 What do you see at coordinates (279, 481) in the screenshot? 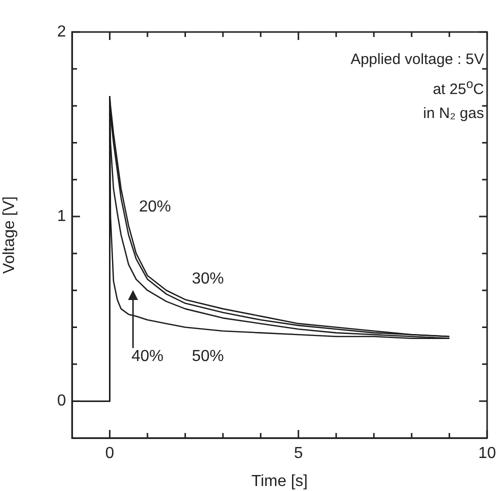
I see `x-axis-title: Time [s]` at bounding box center [279, 481].